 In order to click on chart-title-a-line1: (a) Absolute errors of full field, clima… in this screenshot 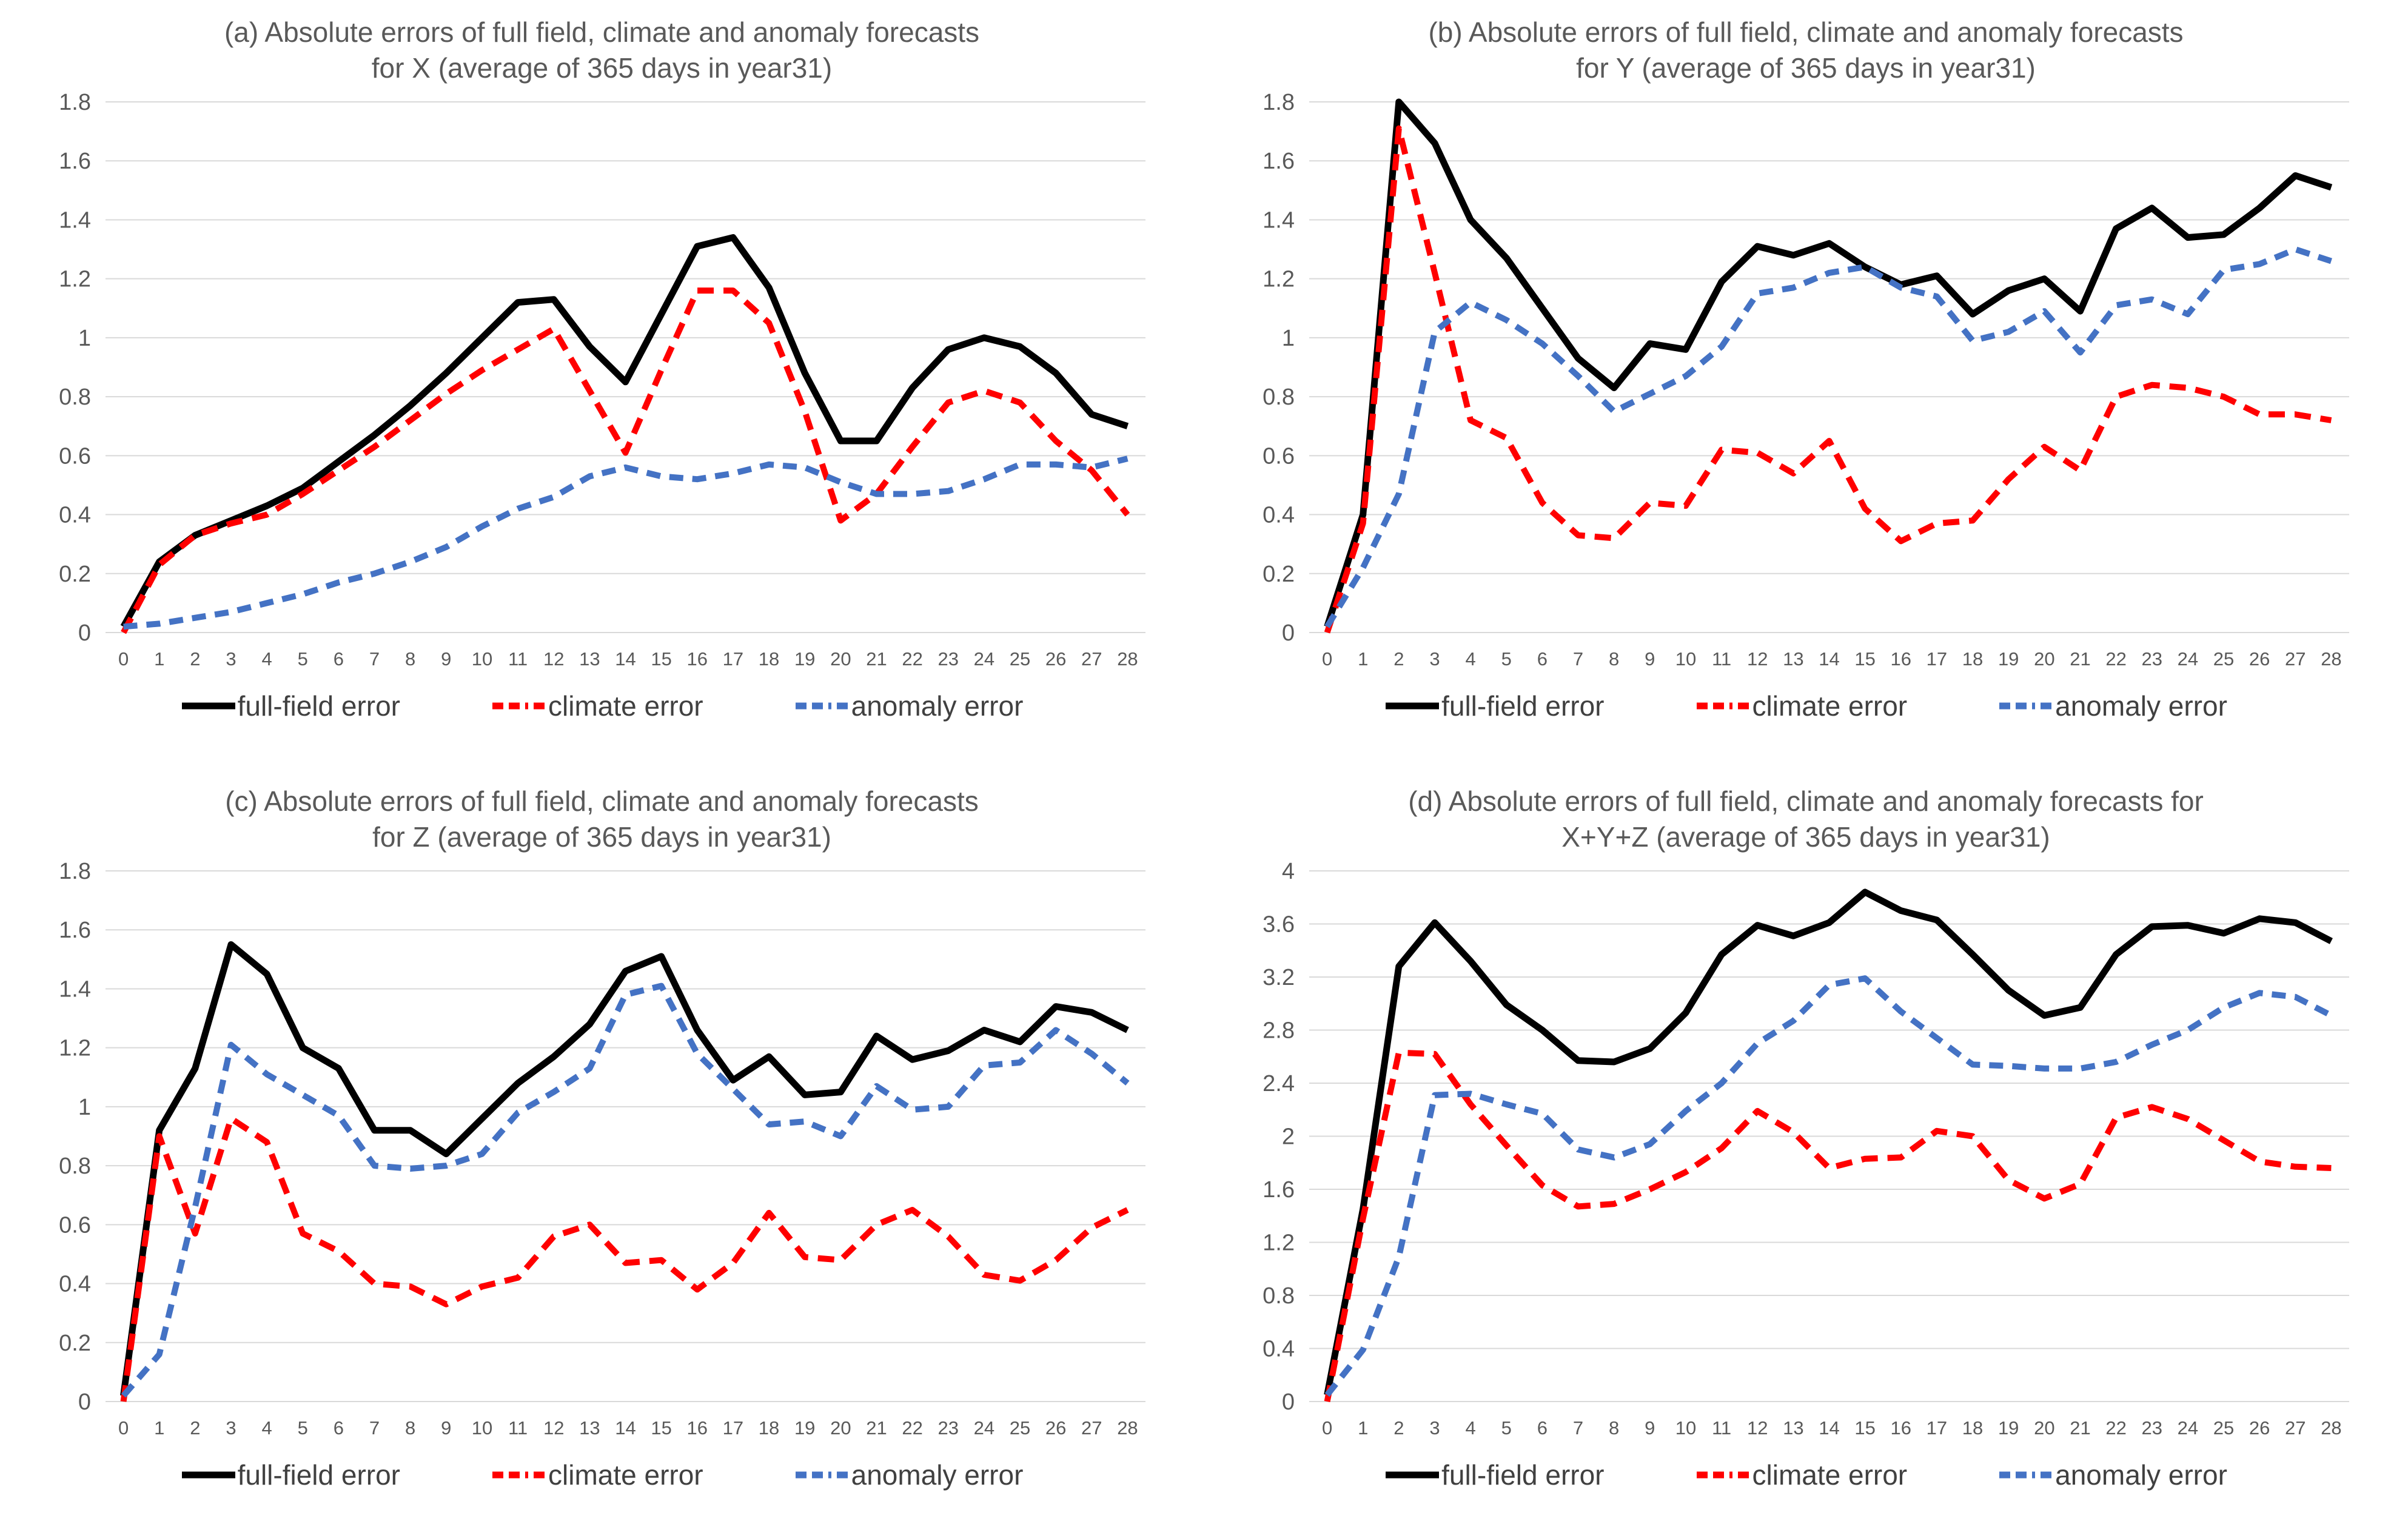, I will do `click(602, 32)`.